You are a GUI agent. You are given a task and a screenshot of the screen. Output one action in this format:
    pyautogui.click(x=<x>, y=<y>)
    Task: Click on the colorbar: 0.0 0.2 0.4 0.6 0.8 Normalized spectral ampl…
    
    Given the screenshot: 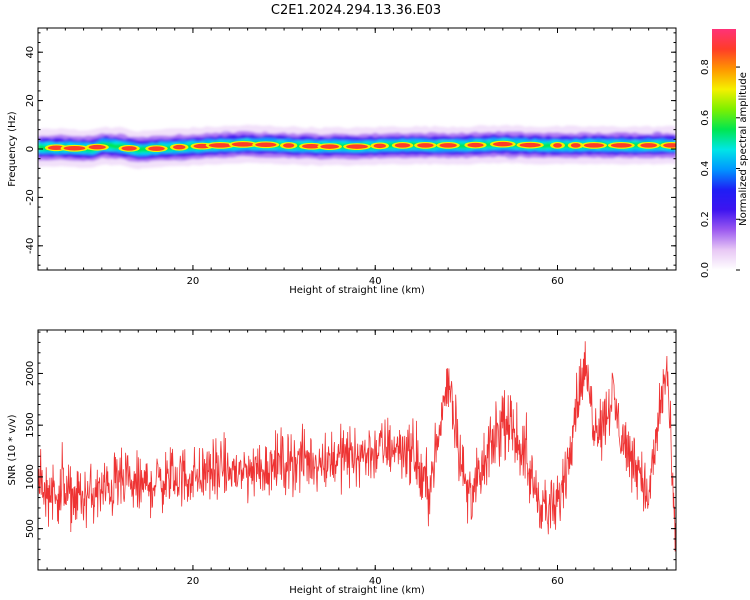 What is the action you would take?
    pyautogui.click(x=724, y=153)
    